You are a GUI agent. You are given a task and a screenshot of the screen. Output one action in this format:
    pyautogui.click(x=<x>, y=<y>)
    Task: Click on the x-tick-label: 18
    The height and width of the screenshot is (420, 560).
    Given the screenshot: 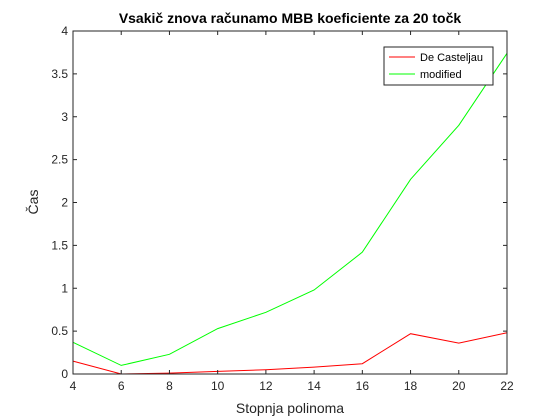 What is the action you would take?
    pyautogui.click(x=411, y=386)
    